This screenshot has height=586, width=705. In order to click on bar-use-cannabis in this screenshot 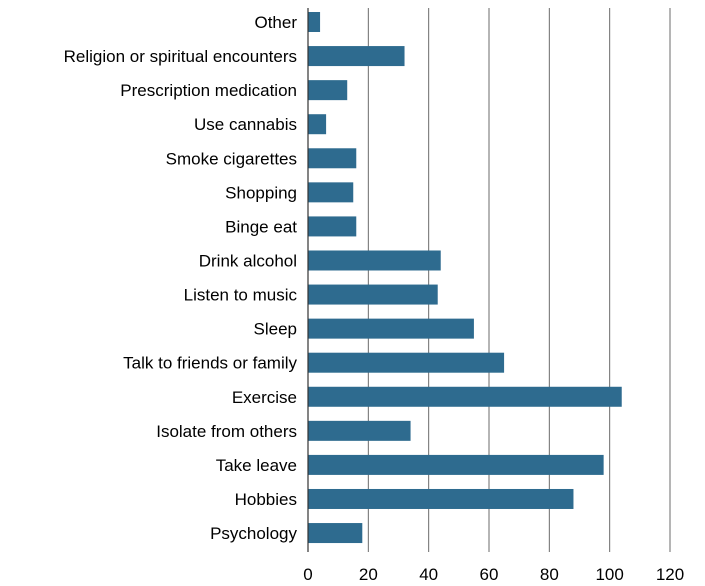, I will do `click(317, 124)`.